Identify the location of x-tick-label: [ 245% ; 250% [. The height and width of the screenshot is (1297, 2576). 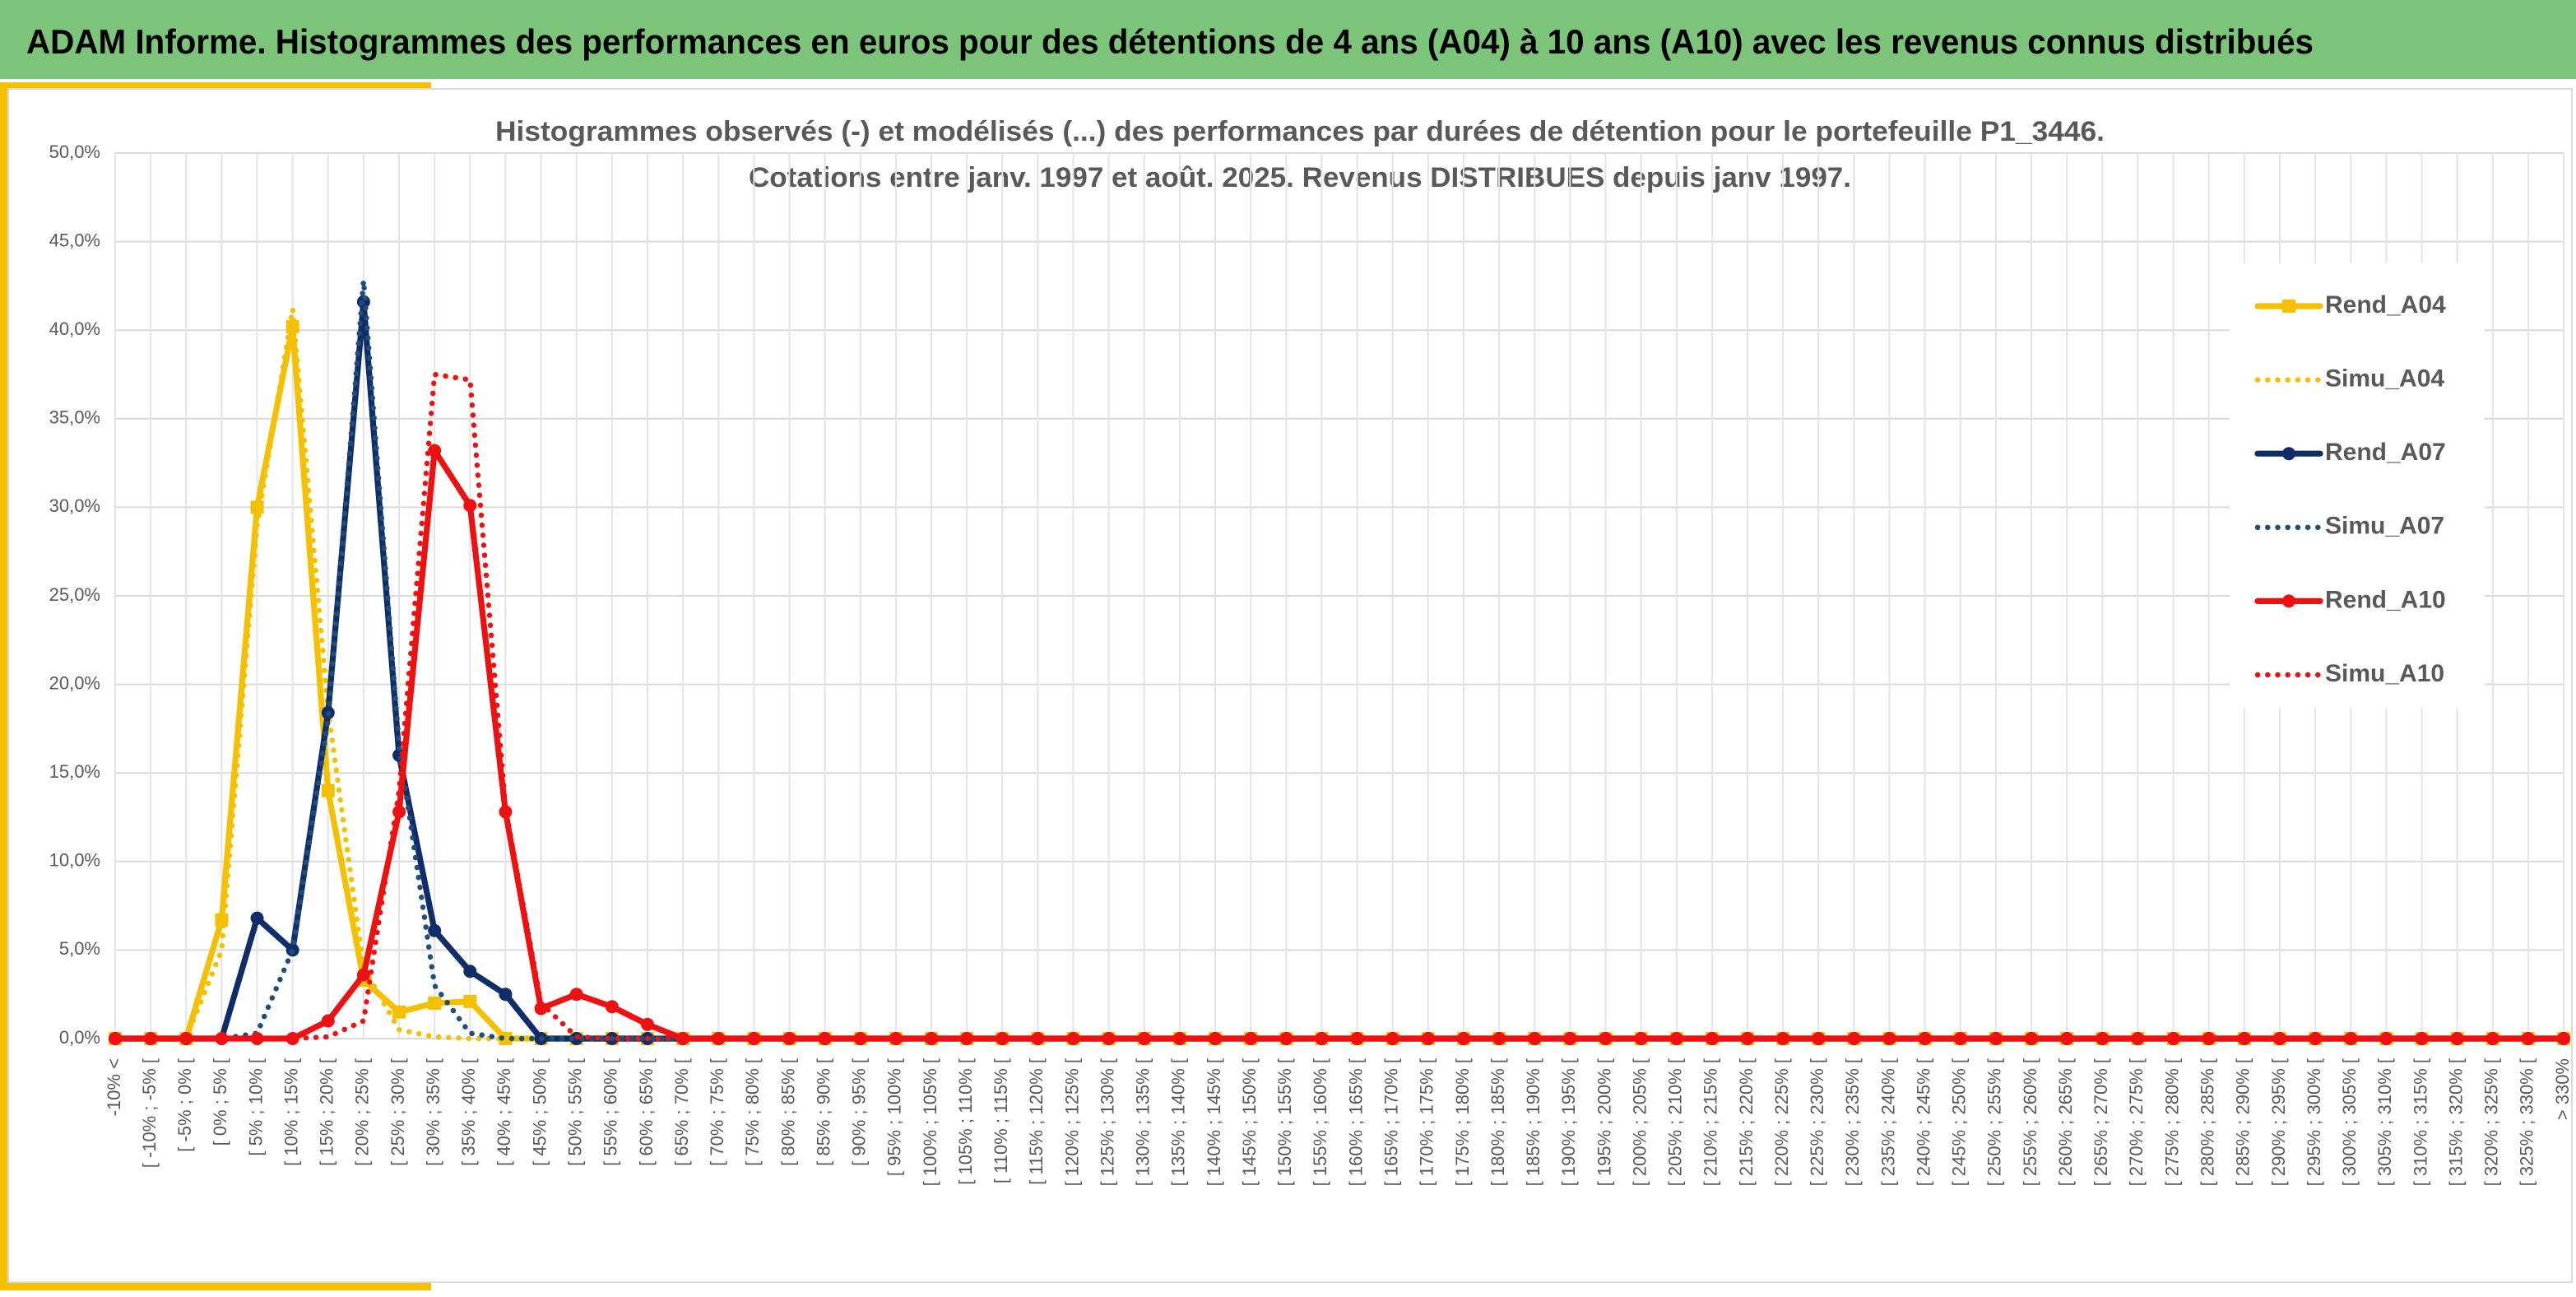
(1960, 1122).